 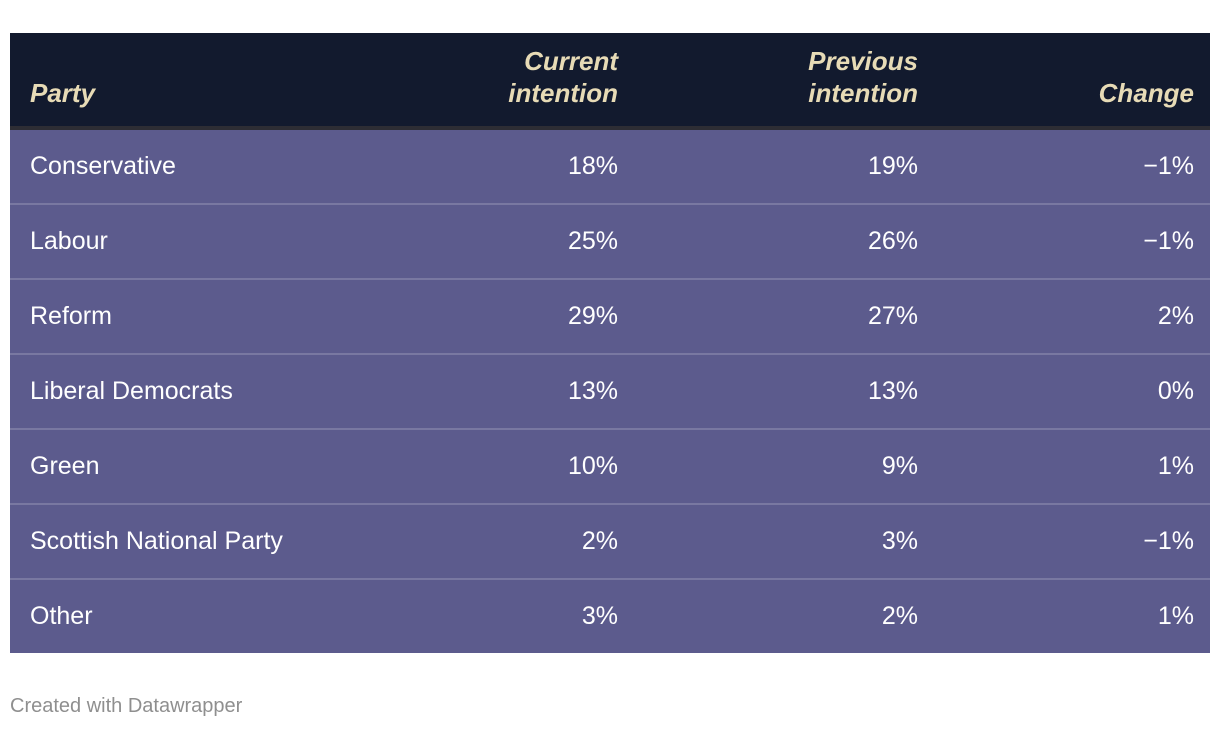 I want to click on cell-previous-intention: 13%, so click(x=780, y=391).